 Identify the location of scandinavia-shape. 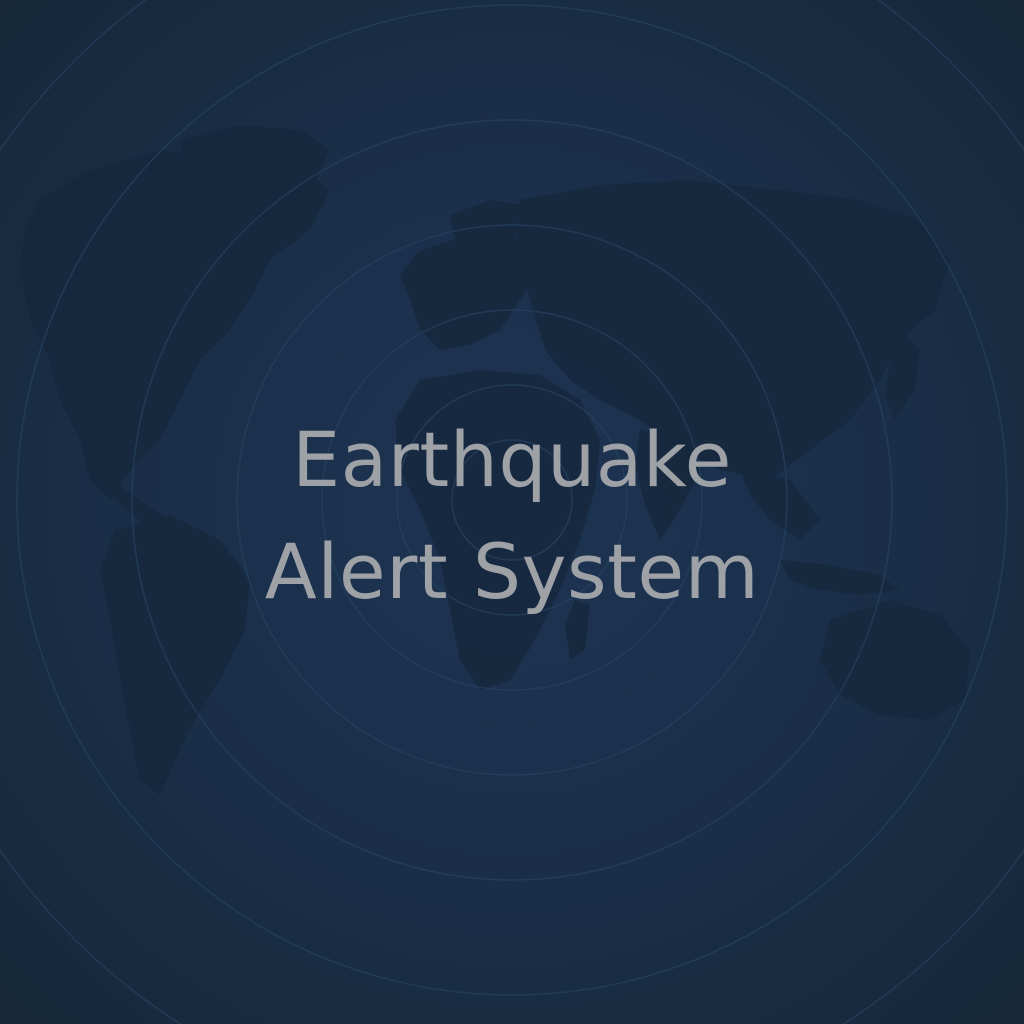
(485, 225).